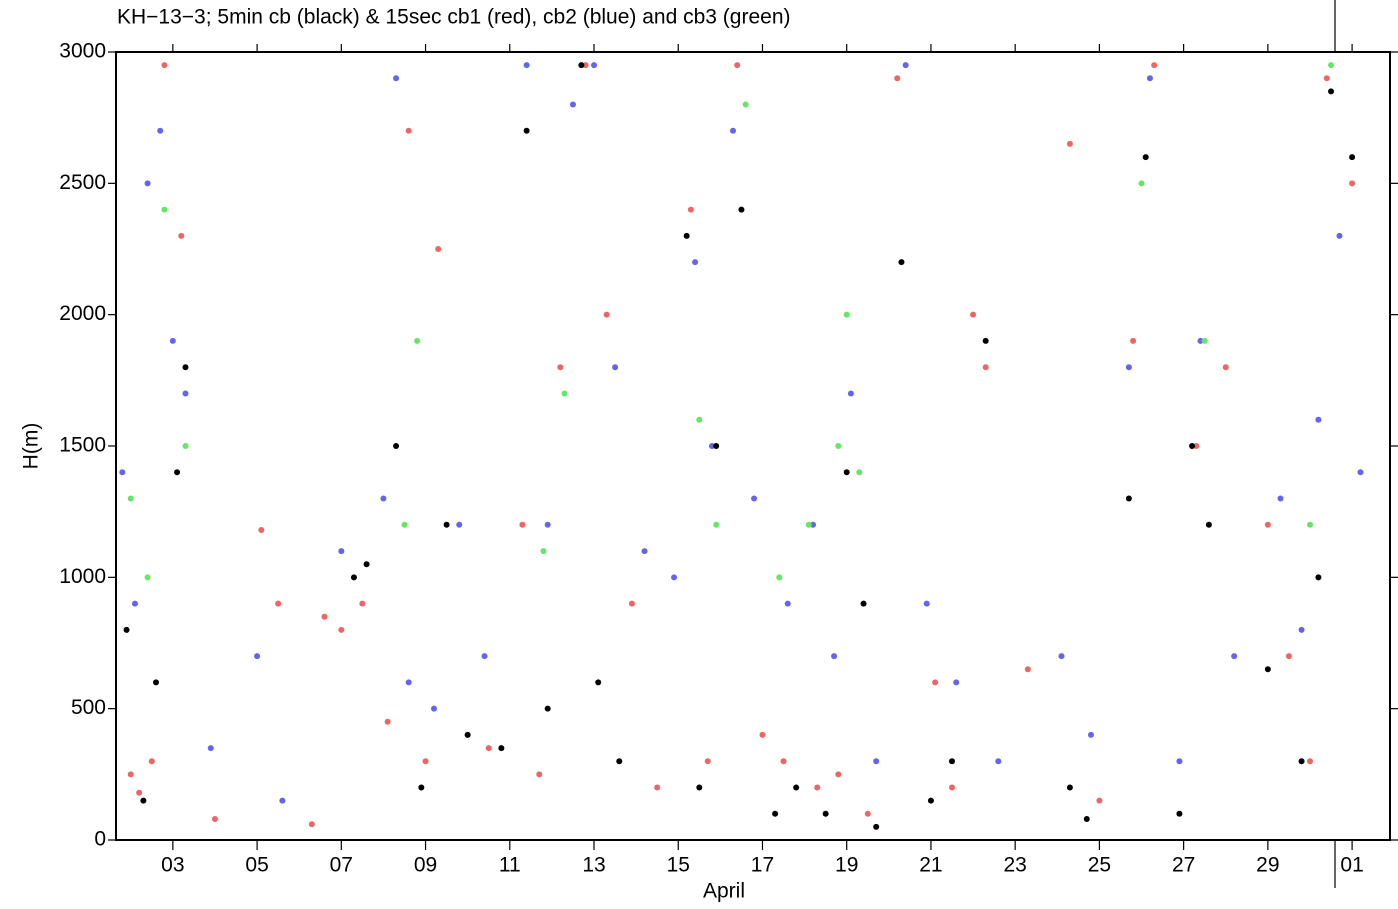  Describe the element at coordinates (100, 839) in the screenshot. I see `y-tick-label: 0` at that location.